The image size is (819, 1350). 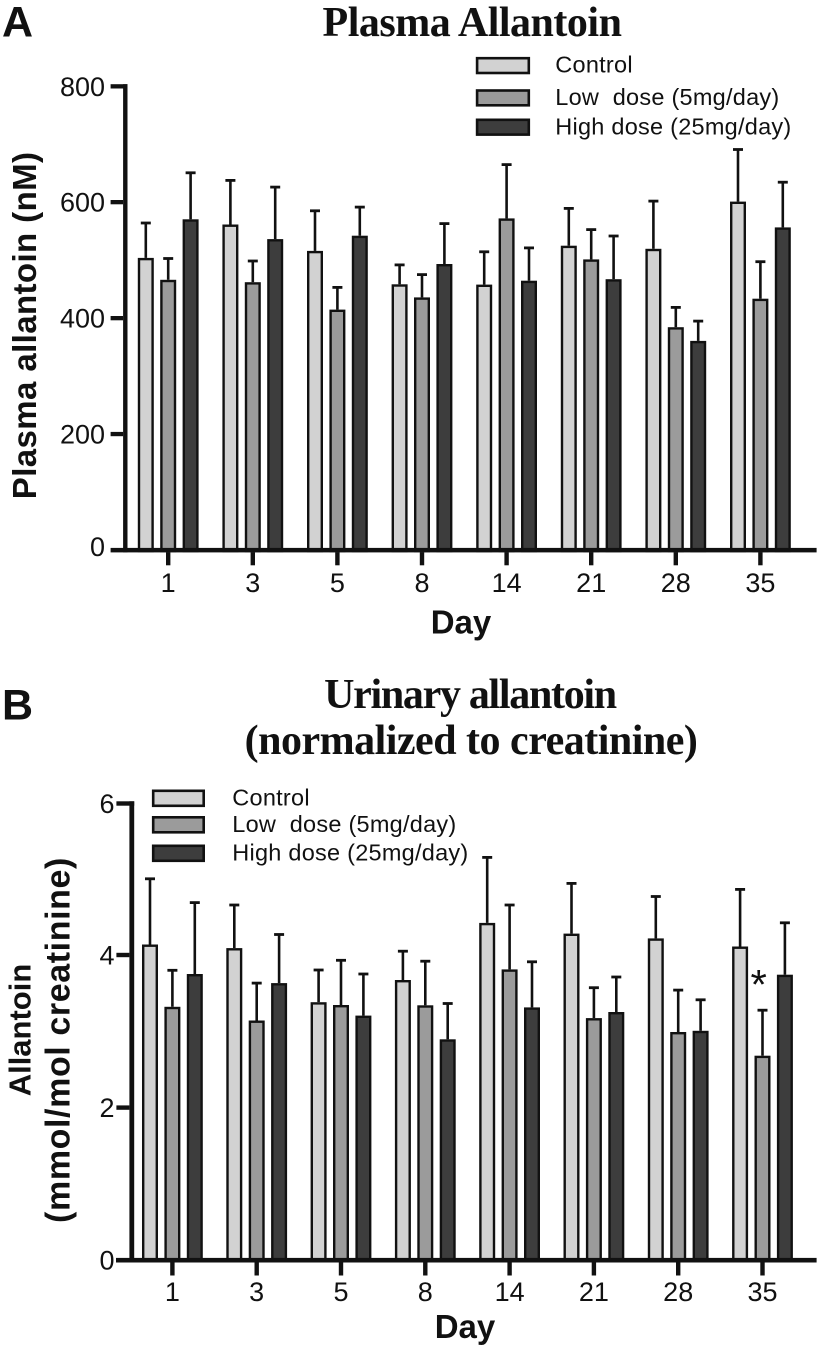 I want to click on svg-text: 6, so click(x=106, y=804).